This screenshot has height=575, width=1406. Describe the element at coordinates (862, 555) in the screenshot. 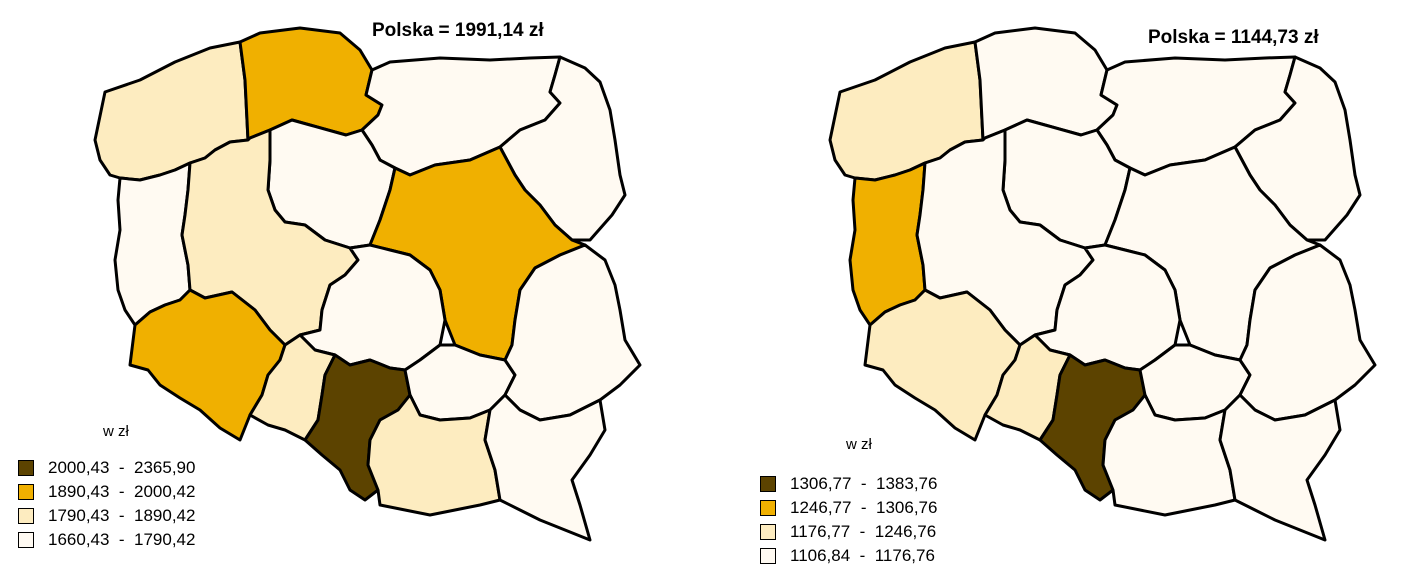

I see `legend-label: 1106,84 - 1176,76` at that location.